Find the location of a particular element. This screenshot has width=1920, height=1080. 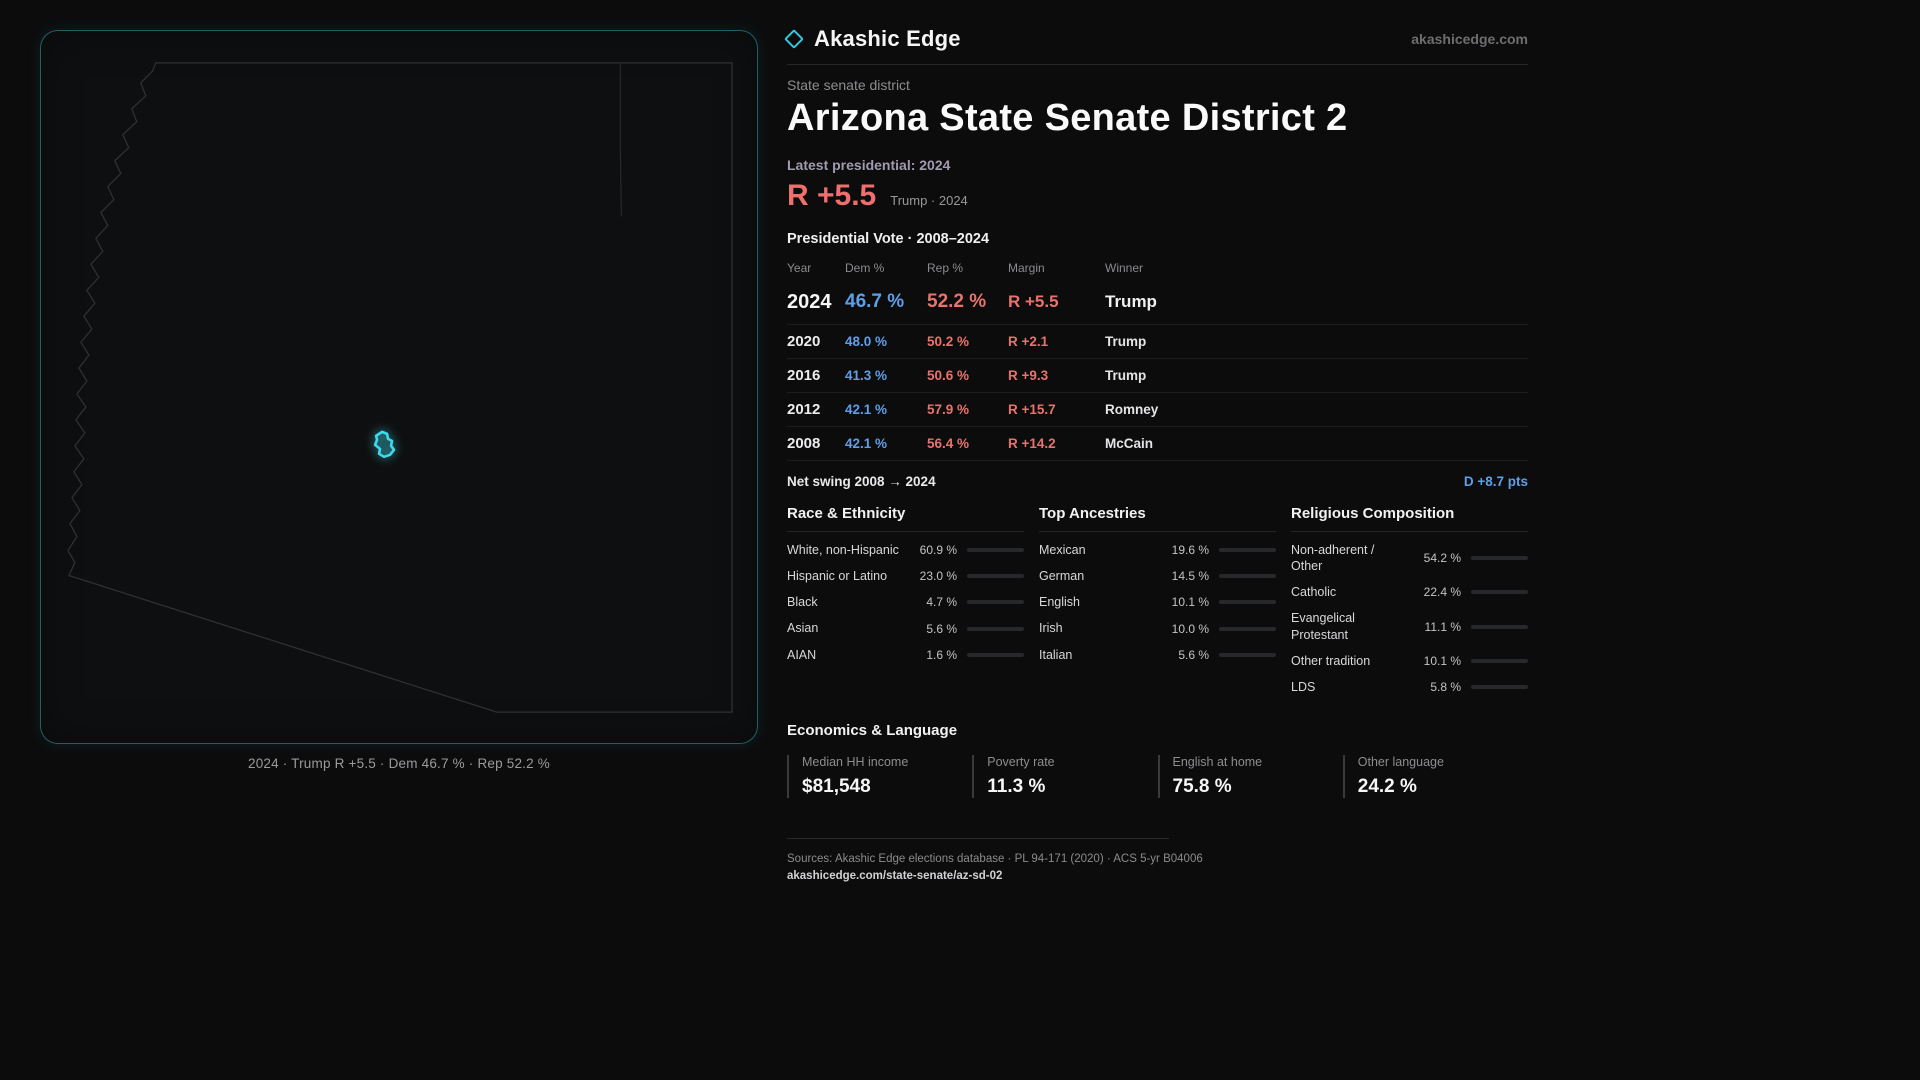

col-dem: Dem % is located at coordinates (865, 267).